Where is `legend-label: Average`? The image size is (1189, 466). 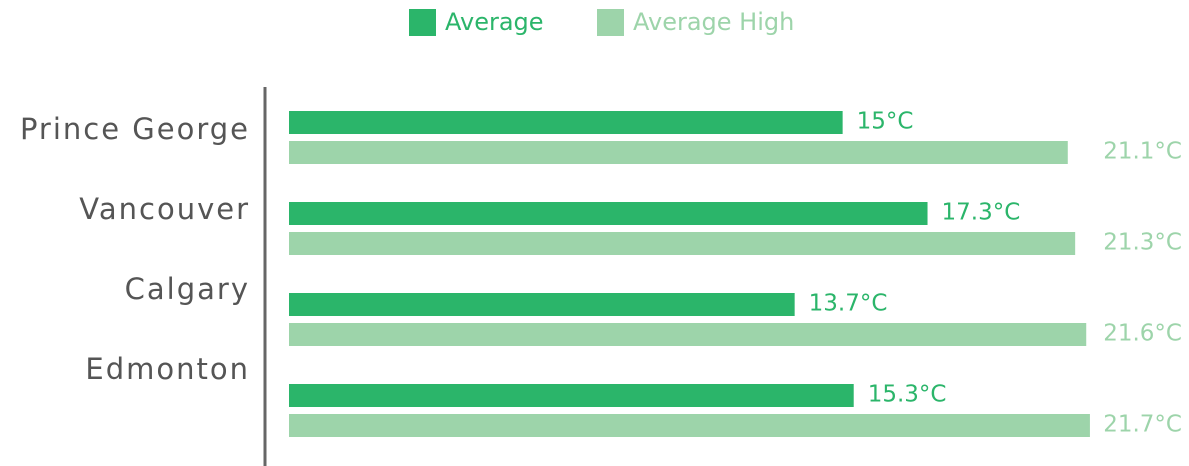 legend-label: Average is located at coordinates (494, 22).